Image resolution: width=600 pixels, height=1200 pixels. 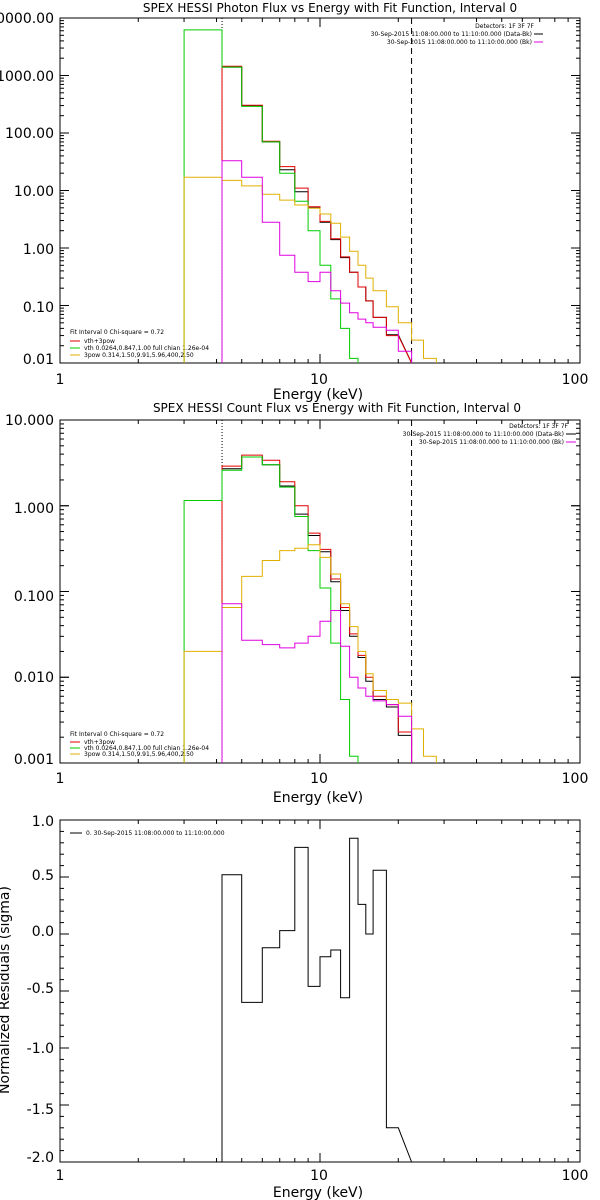 What do you see at coordinates (29, 134) in the screenshot?
I see `y-tick-label: 100.00` at bounding box center [29, 134].